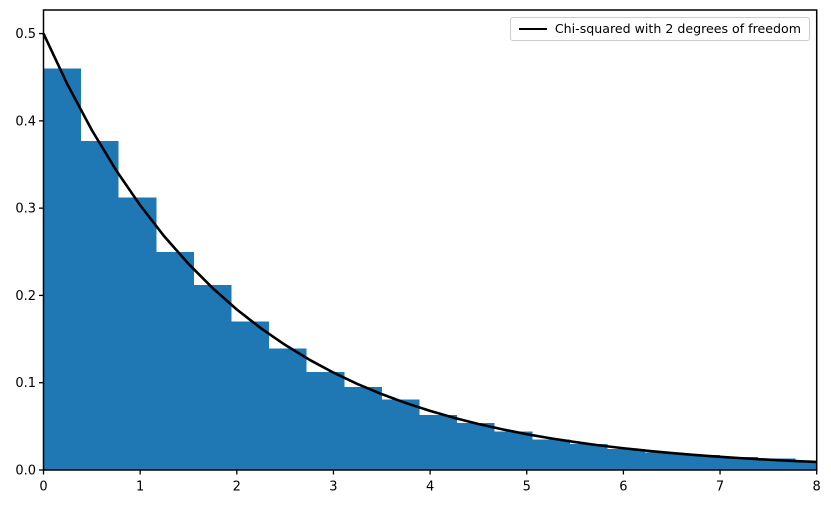  I want to click on y-tick-label: 0.1, so click(25, 383).